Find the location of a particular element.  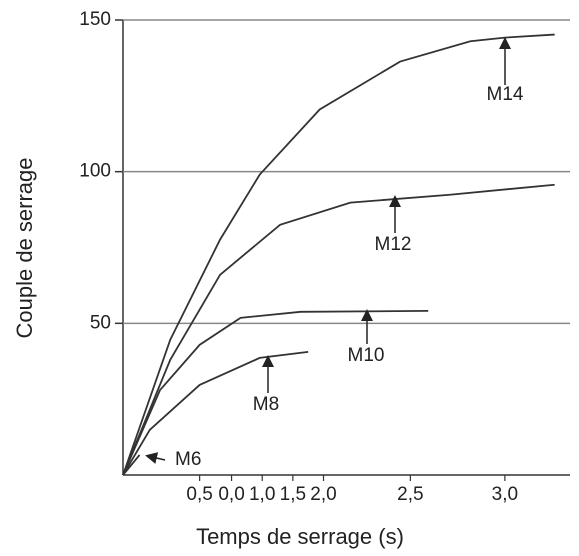

x-tick-label: 2,5 is located at coordinates (410, 494).